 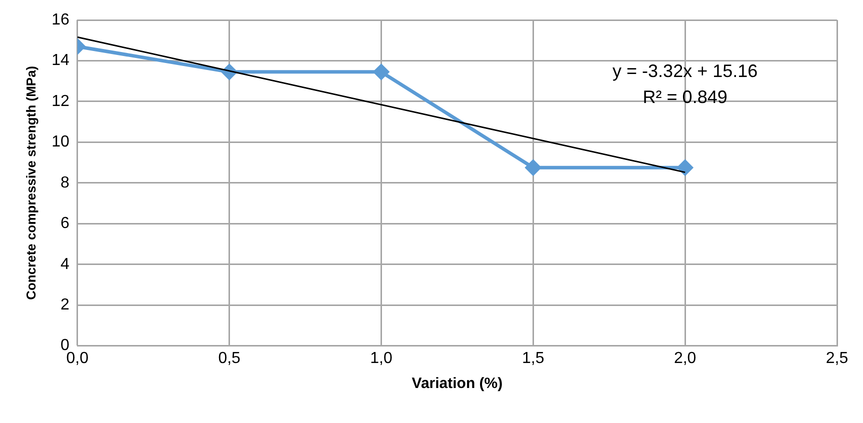 What do you see at coordinates (65, 264) in the screenshot?
I see `y-tick-label: 4` at bounding box center [65, 264].